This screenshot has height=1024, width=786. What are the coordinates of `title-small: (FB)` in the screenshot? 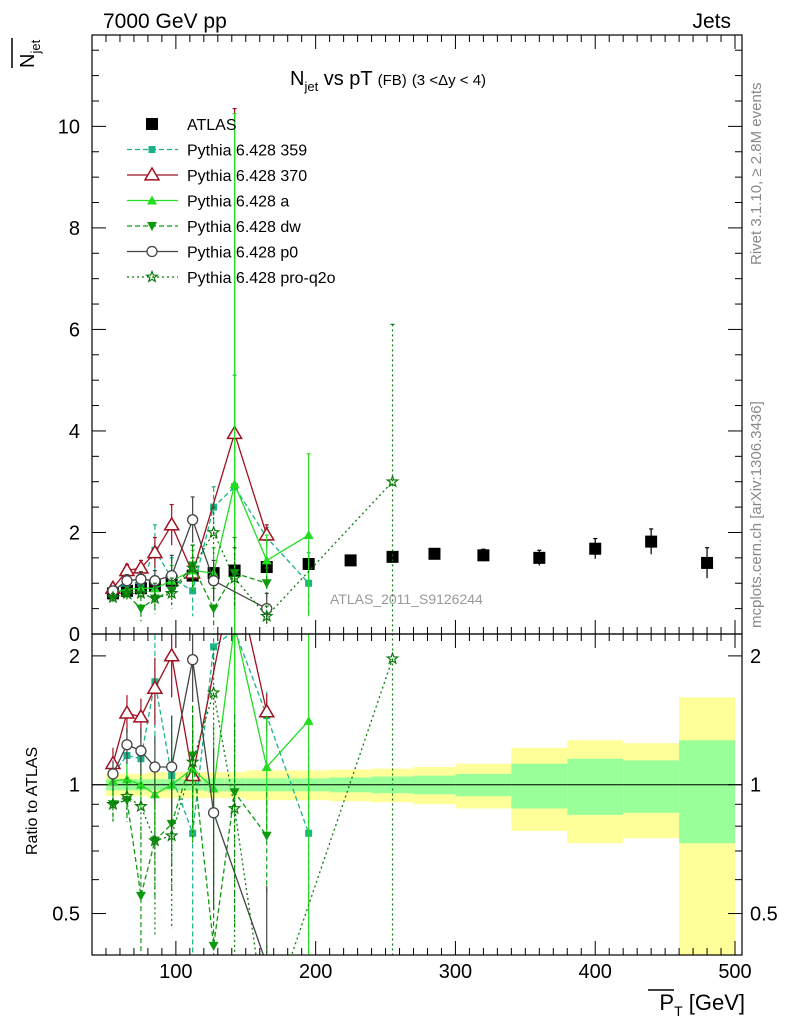 It's located at (392, 80).